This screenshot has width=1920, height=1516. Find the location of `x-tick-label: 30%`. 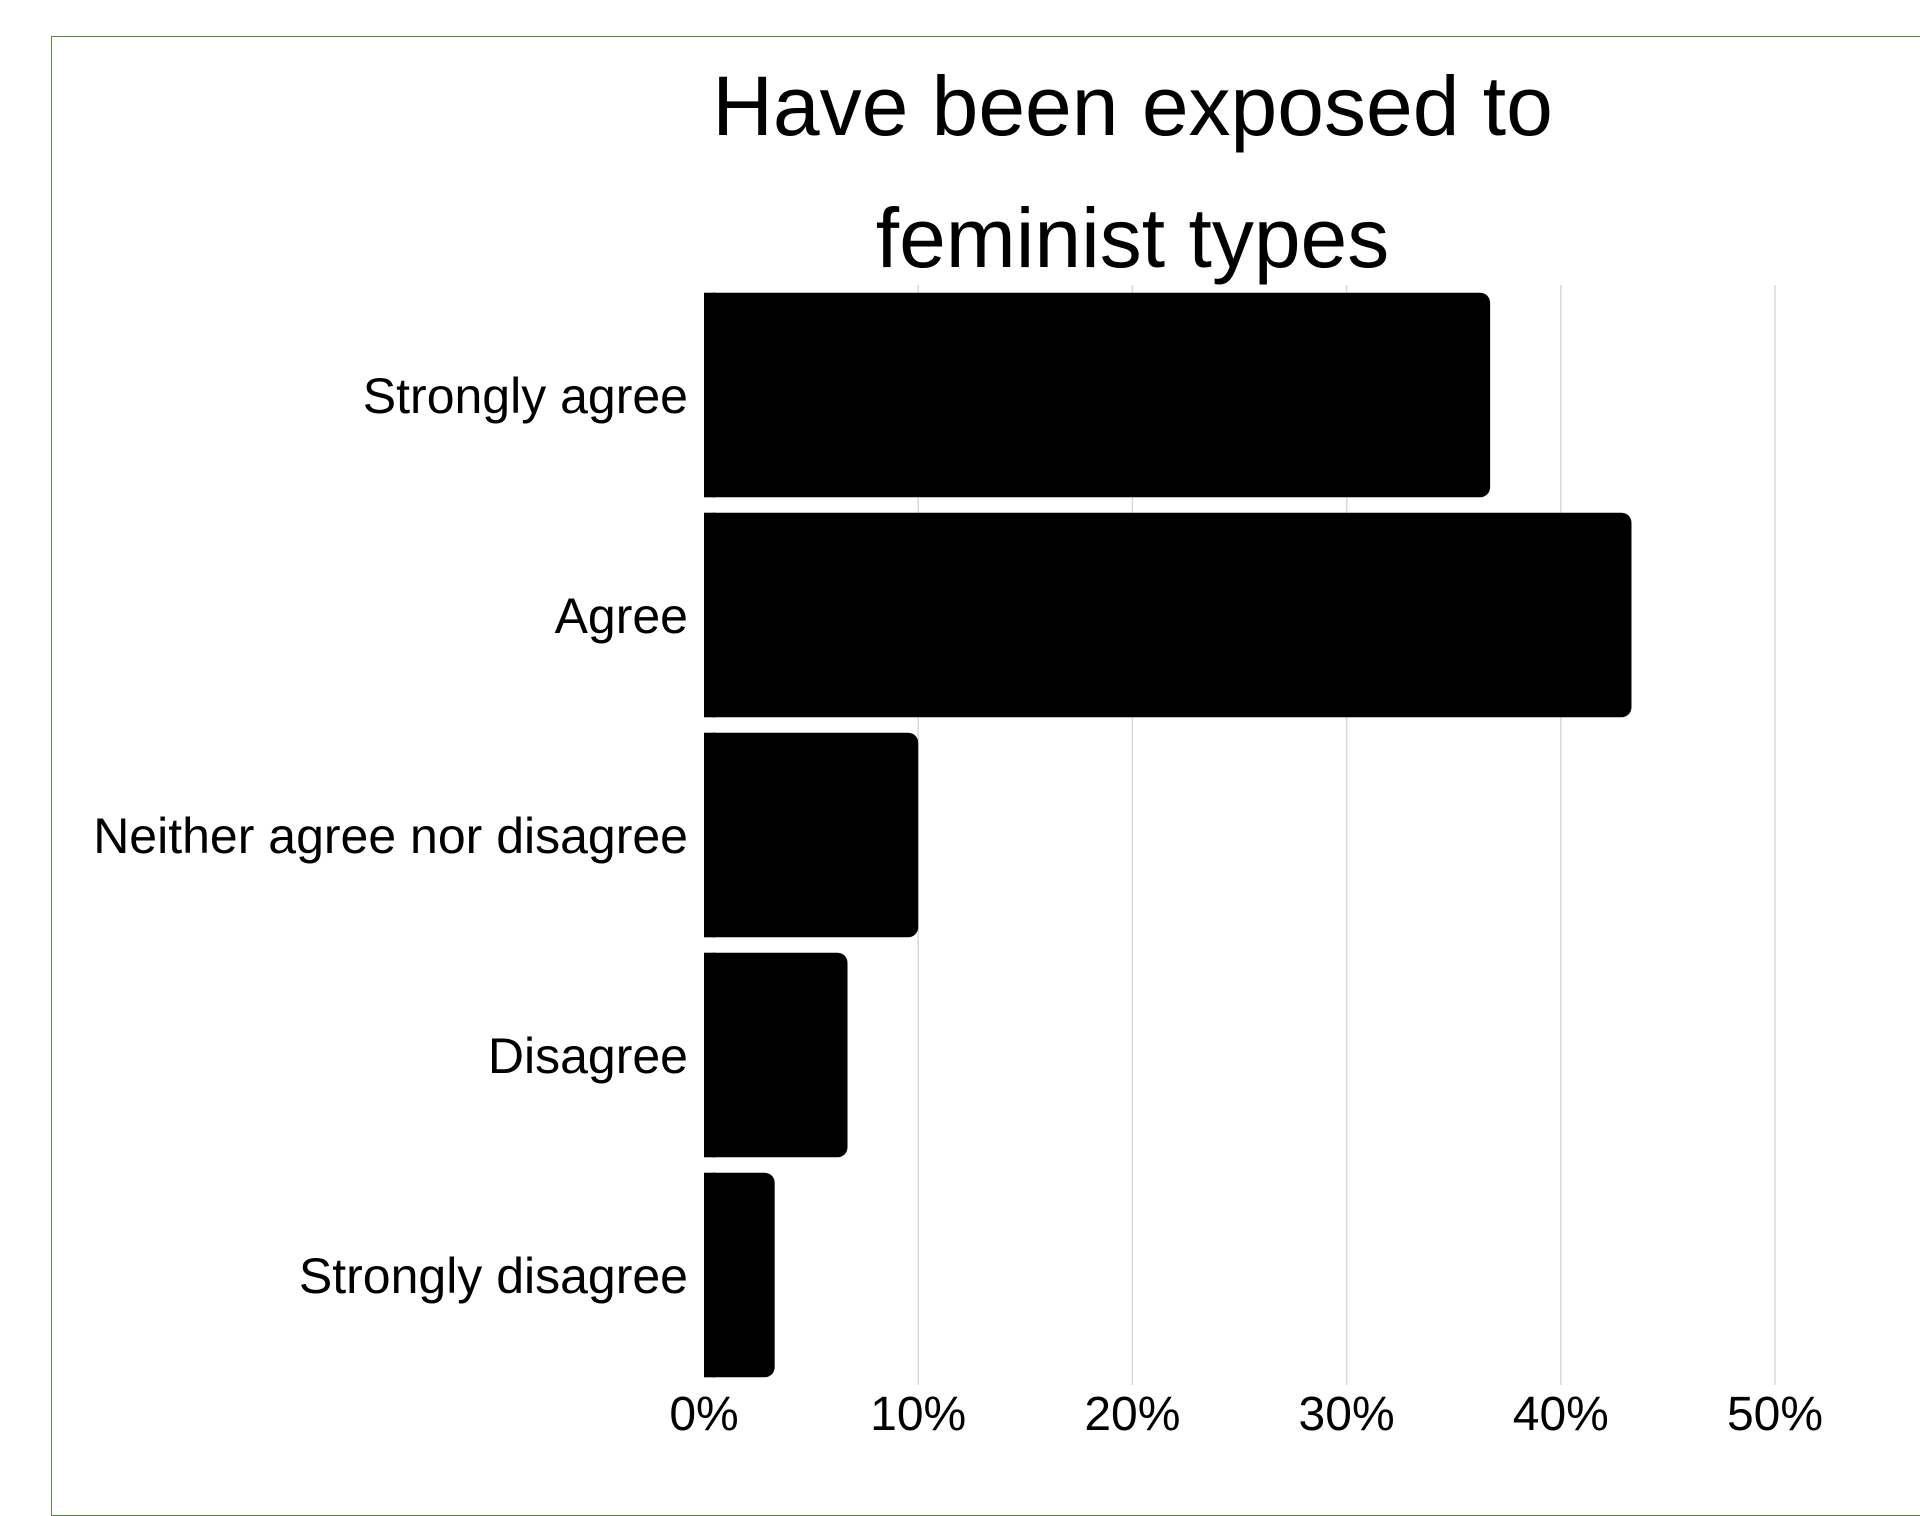

x-tick-label: 30% is located at coordinates (1347, 1414).